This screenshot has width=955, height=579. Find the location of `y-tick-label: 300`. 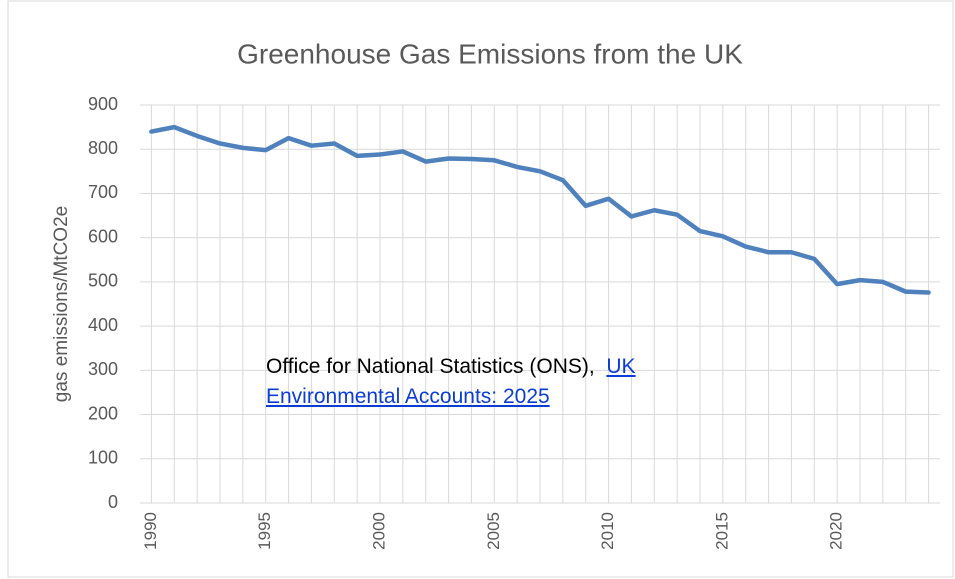

y-tick-label: 300 is located at coordinates (103, 369).